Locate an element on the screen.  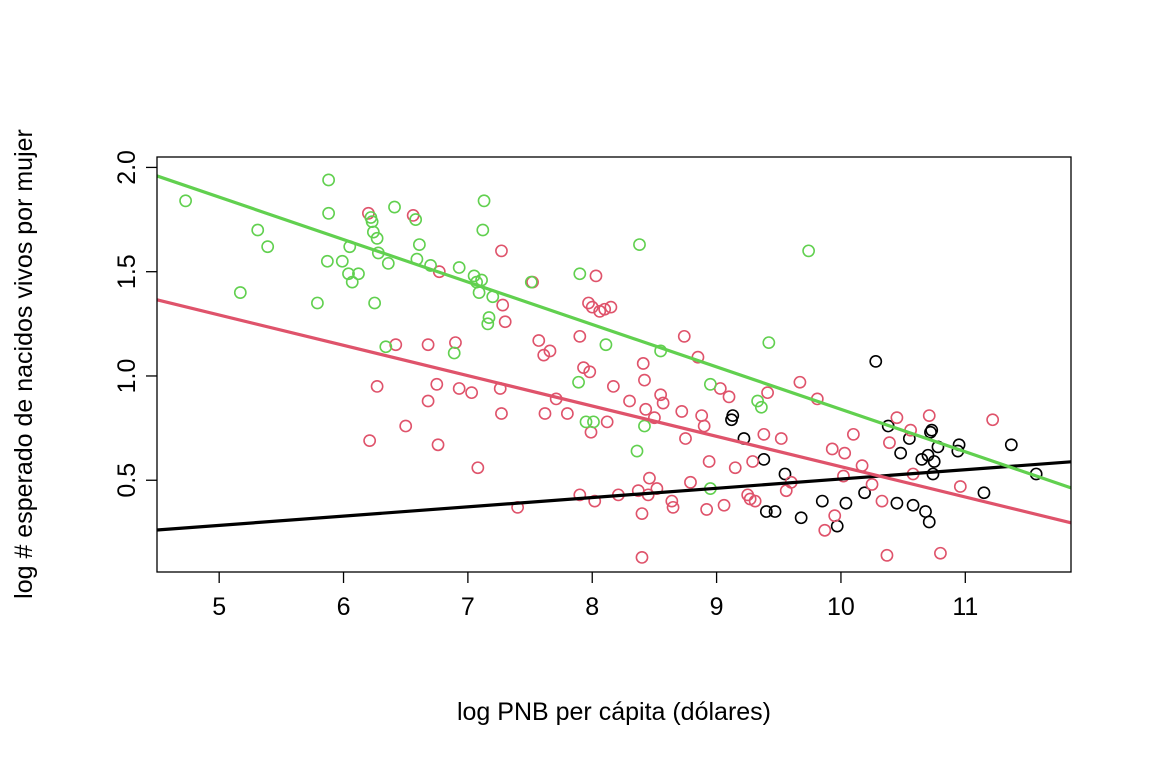
fit-line is located at coordinates (614, 496).